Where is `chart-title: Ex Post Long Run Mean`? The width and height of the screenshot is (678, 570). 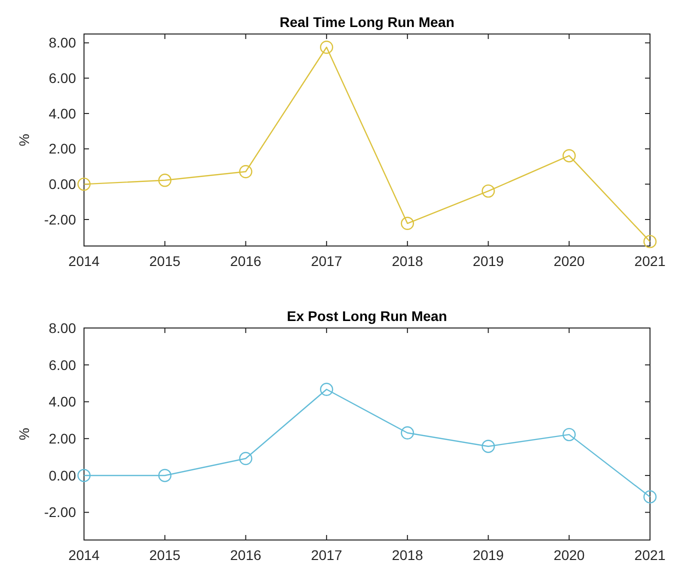
chart-title: Ex Post Long Run Mean is located at coordinates (367, 316).